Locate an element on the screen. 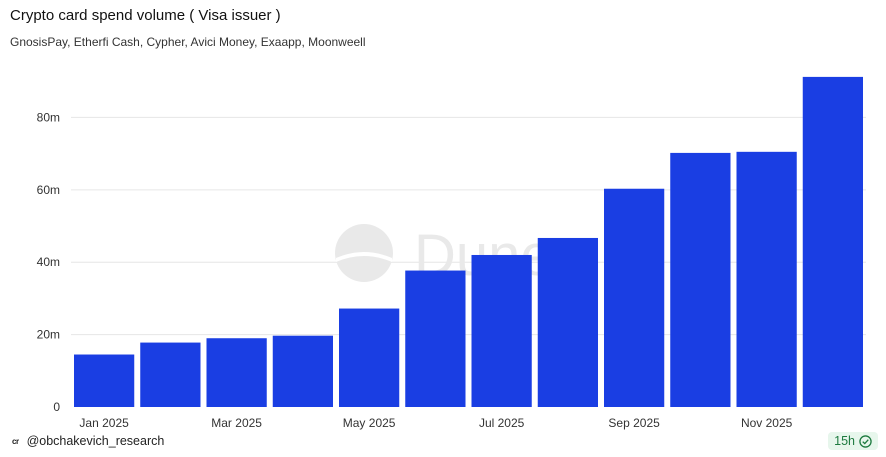 This screenshot has width=886, height=457. x-tick-label: Jul 2025 is located at coordinates (502, 423).